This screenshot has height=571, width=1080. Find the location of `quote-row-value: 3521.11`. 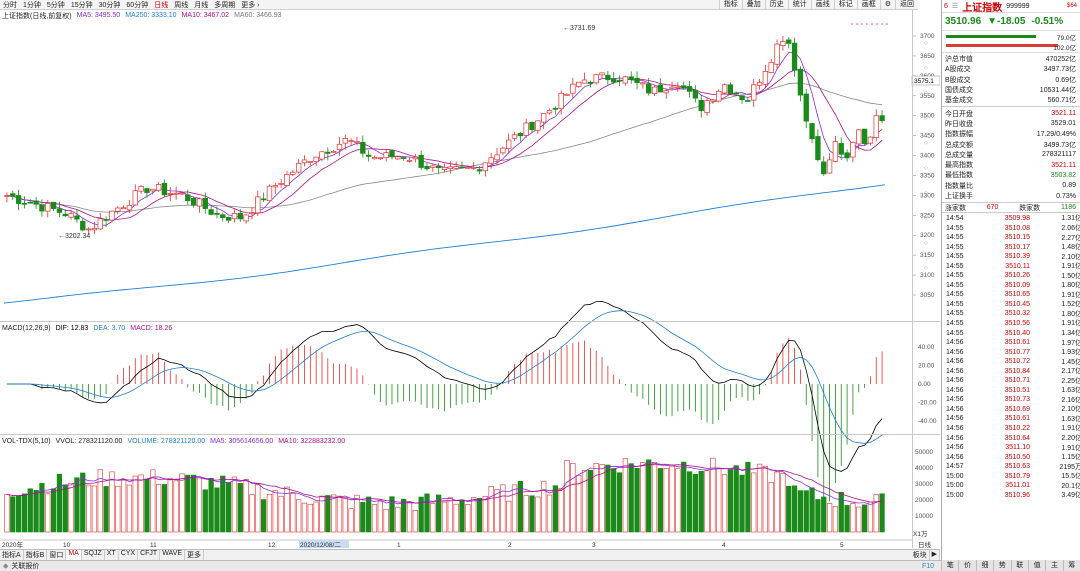

quote-row-value: 3521.11 is located at coordinates (1063, 165).